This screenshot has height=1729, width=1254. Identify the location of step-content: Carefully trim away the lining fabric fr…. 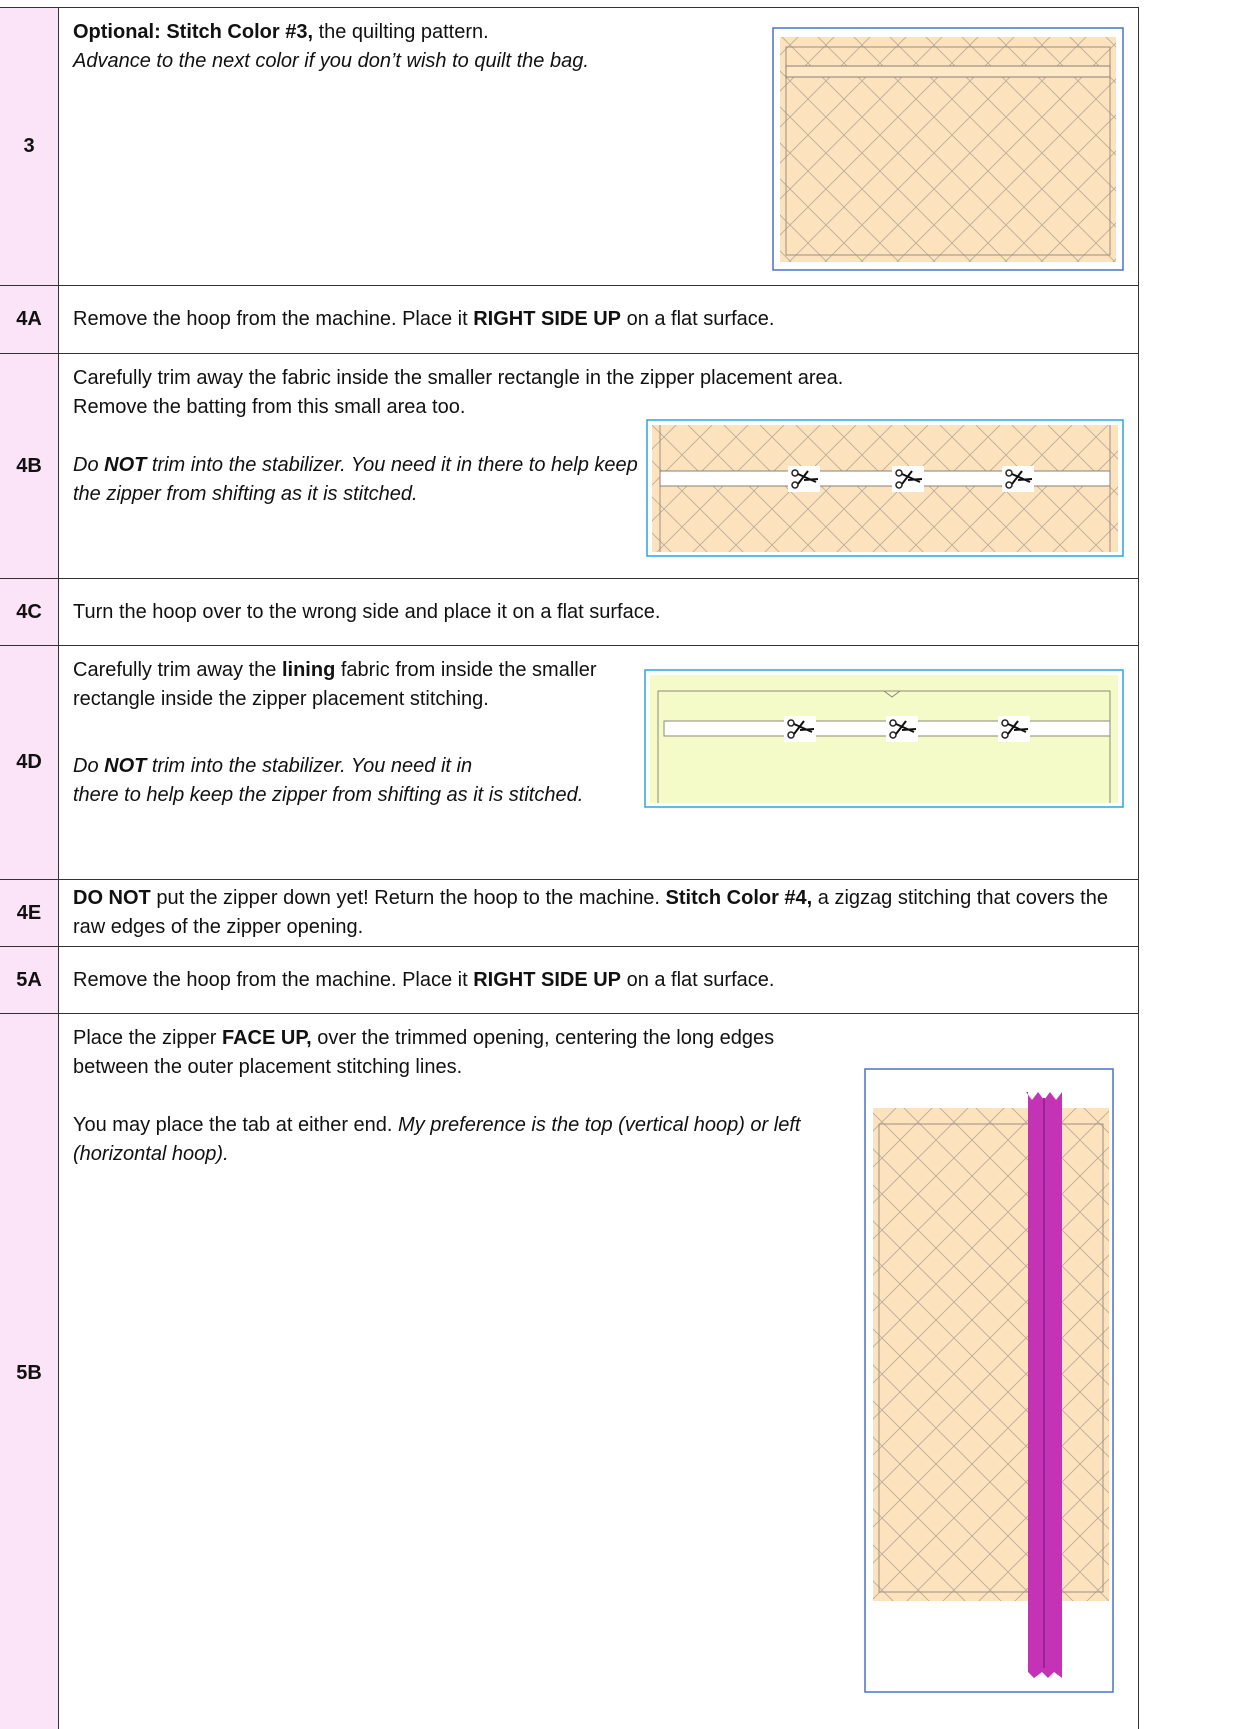
(598, 762).